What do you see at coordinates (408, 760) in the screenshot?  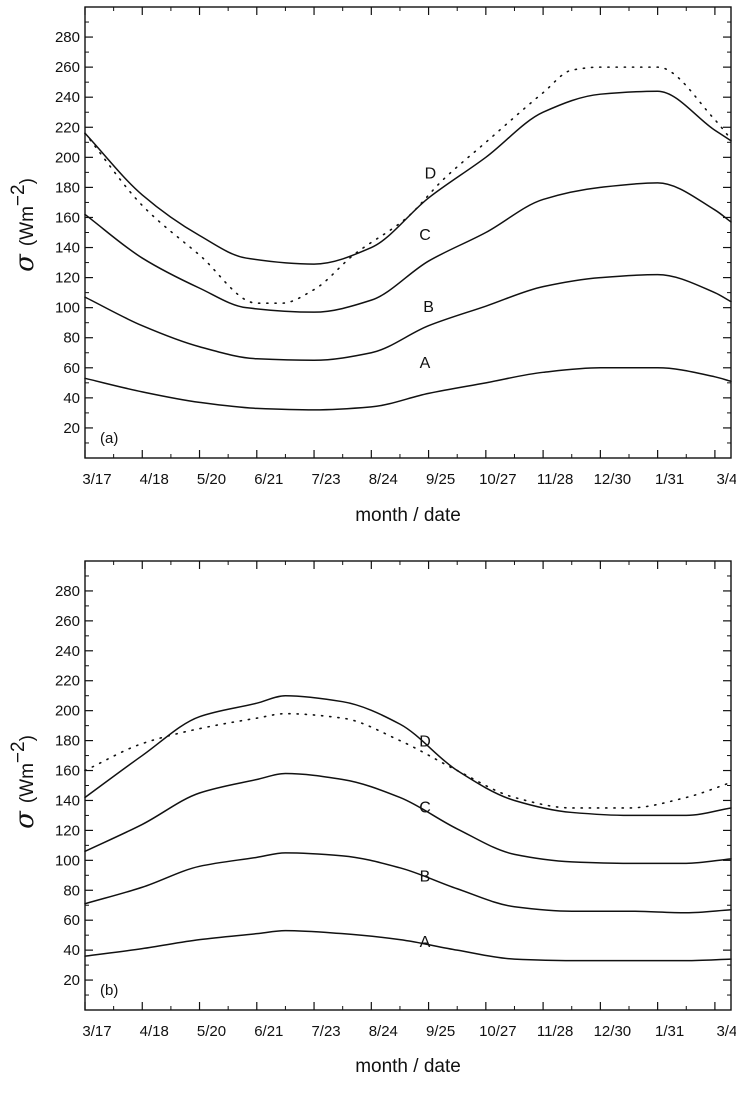 I see `series-line-dotted` at bounding box center [408, 760].